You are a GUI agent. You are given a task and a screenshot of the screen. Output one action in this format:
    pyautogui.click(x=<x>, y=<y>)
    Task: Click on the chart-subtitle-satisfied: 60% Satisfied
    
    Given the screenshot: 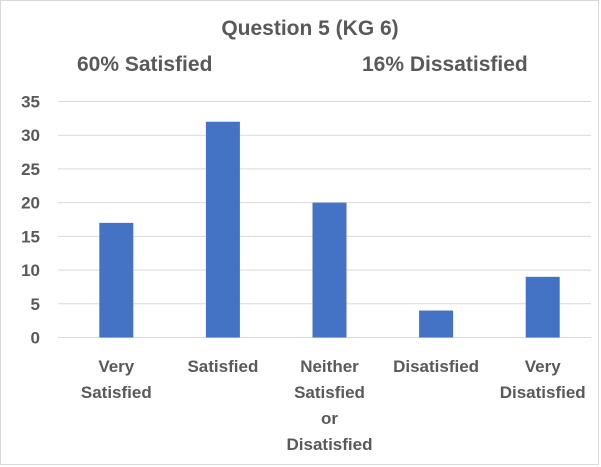 What is the action you would take?
    pyautogui.click(x=145, y=64)
    